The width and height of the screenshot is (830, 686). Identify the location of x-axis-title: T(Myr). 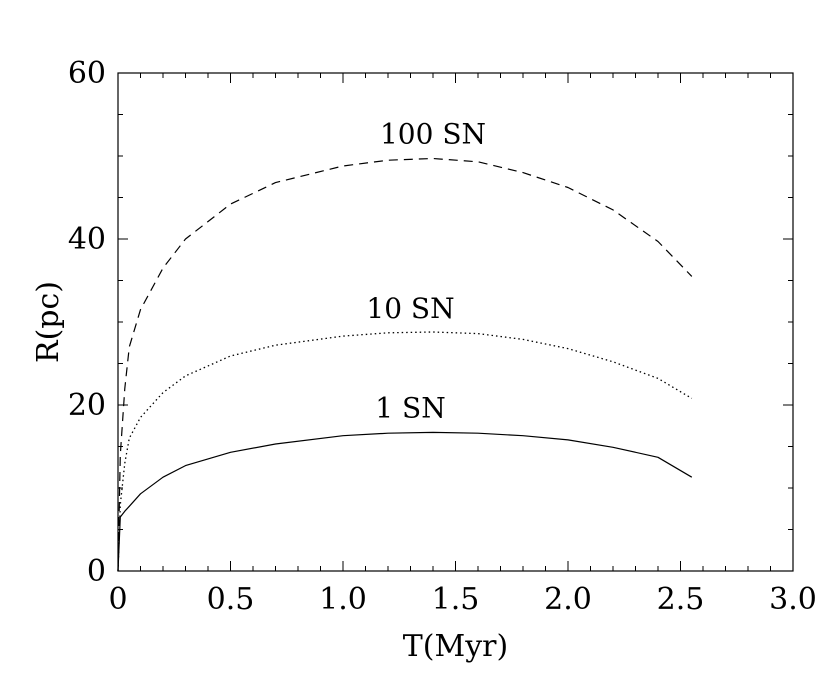
(455, 646).